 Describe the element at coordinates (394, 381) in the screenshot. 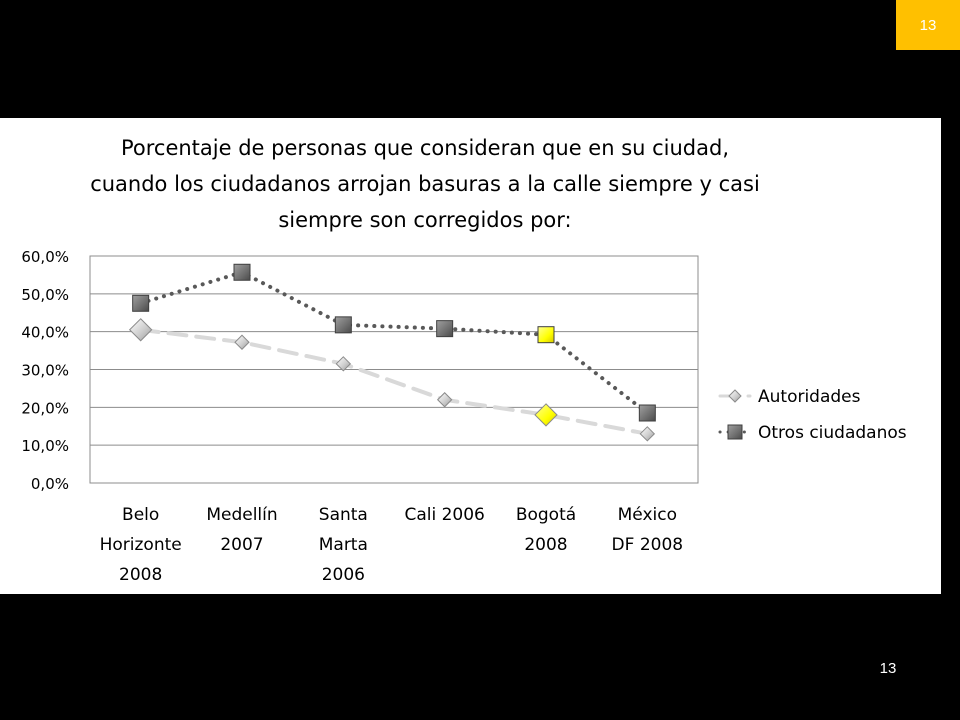

I see `series-line-autoridades` at that location.